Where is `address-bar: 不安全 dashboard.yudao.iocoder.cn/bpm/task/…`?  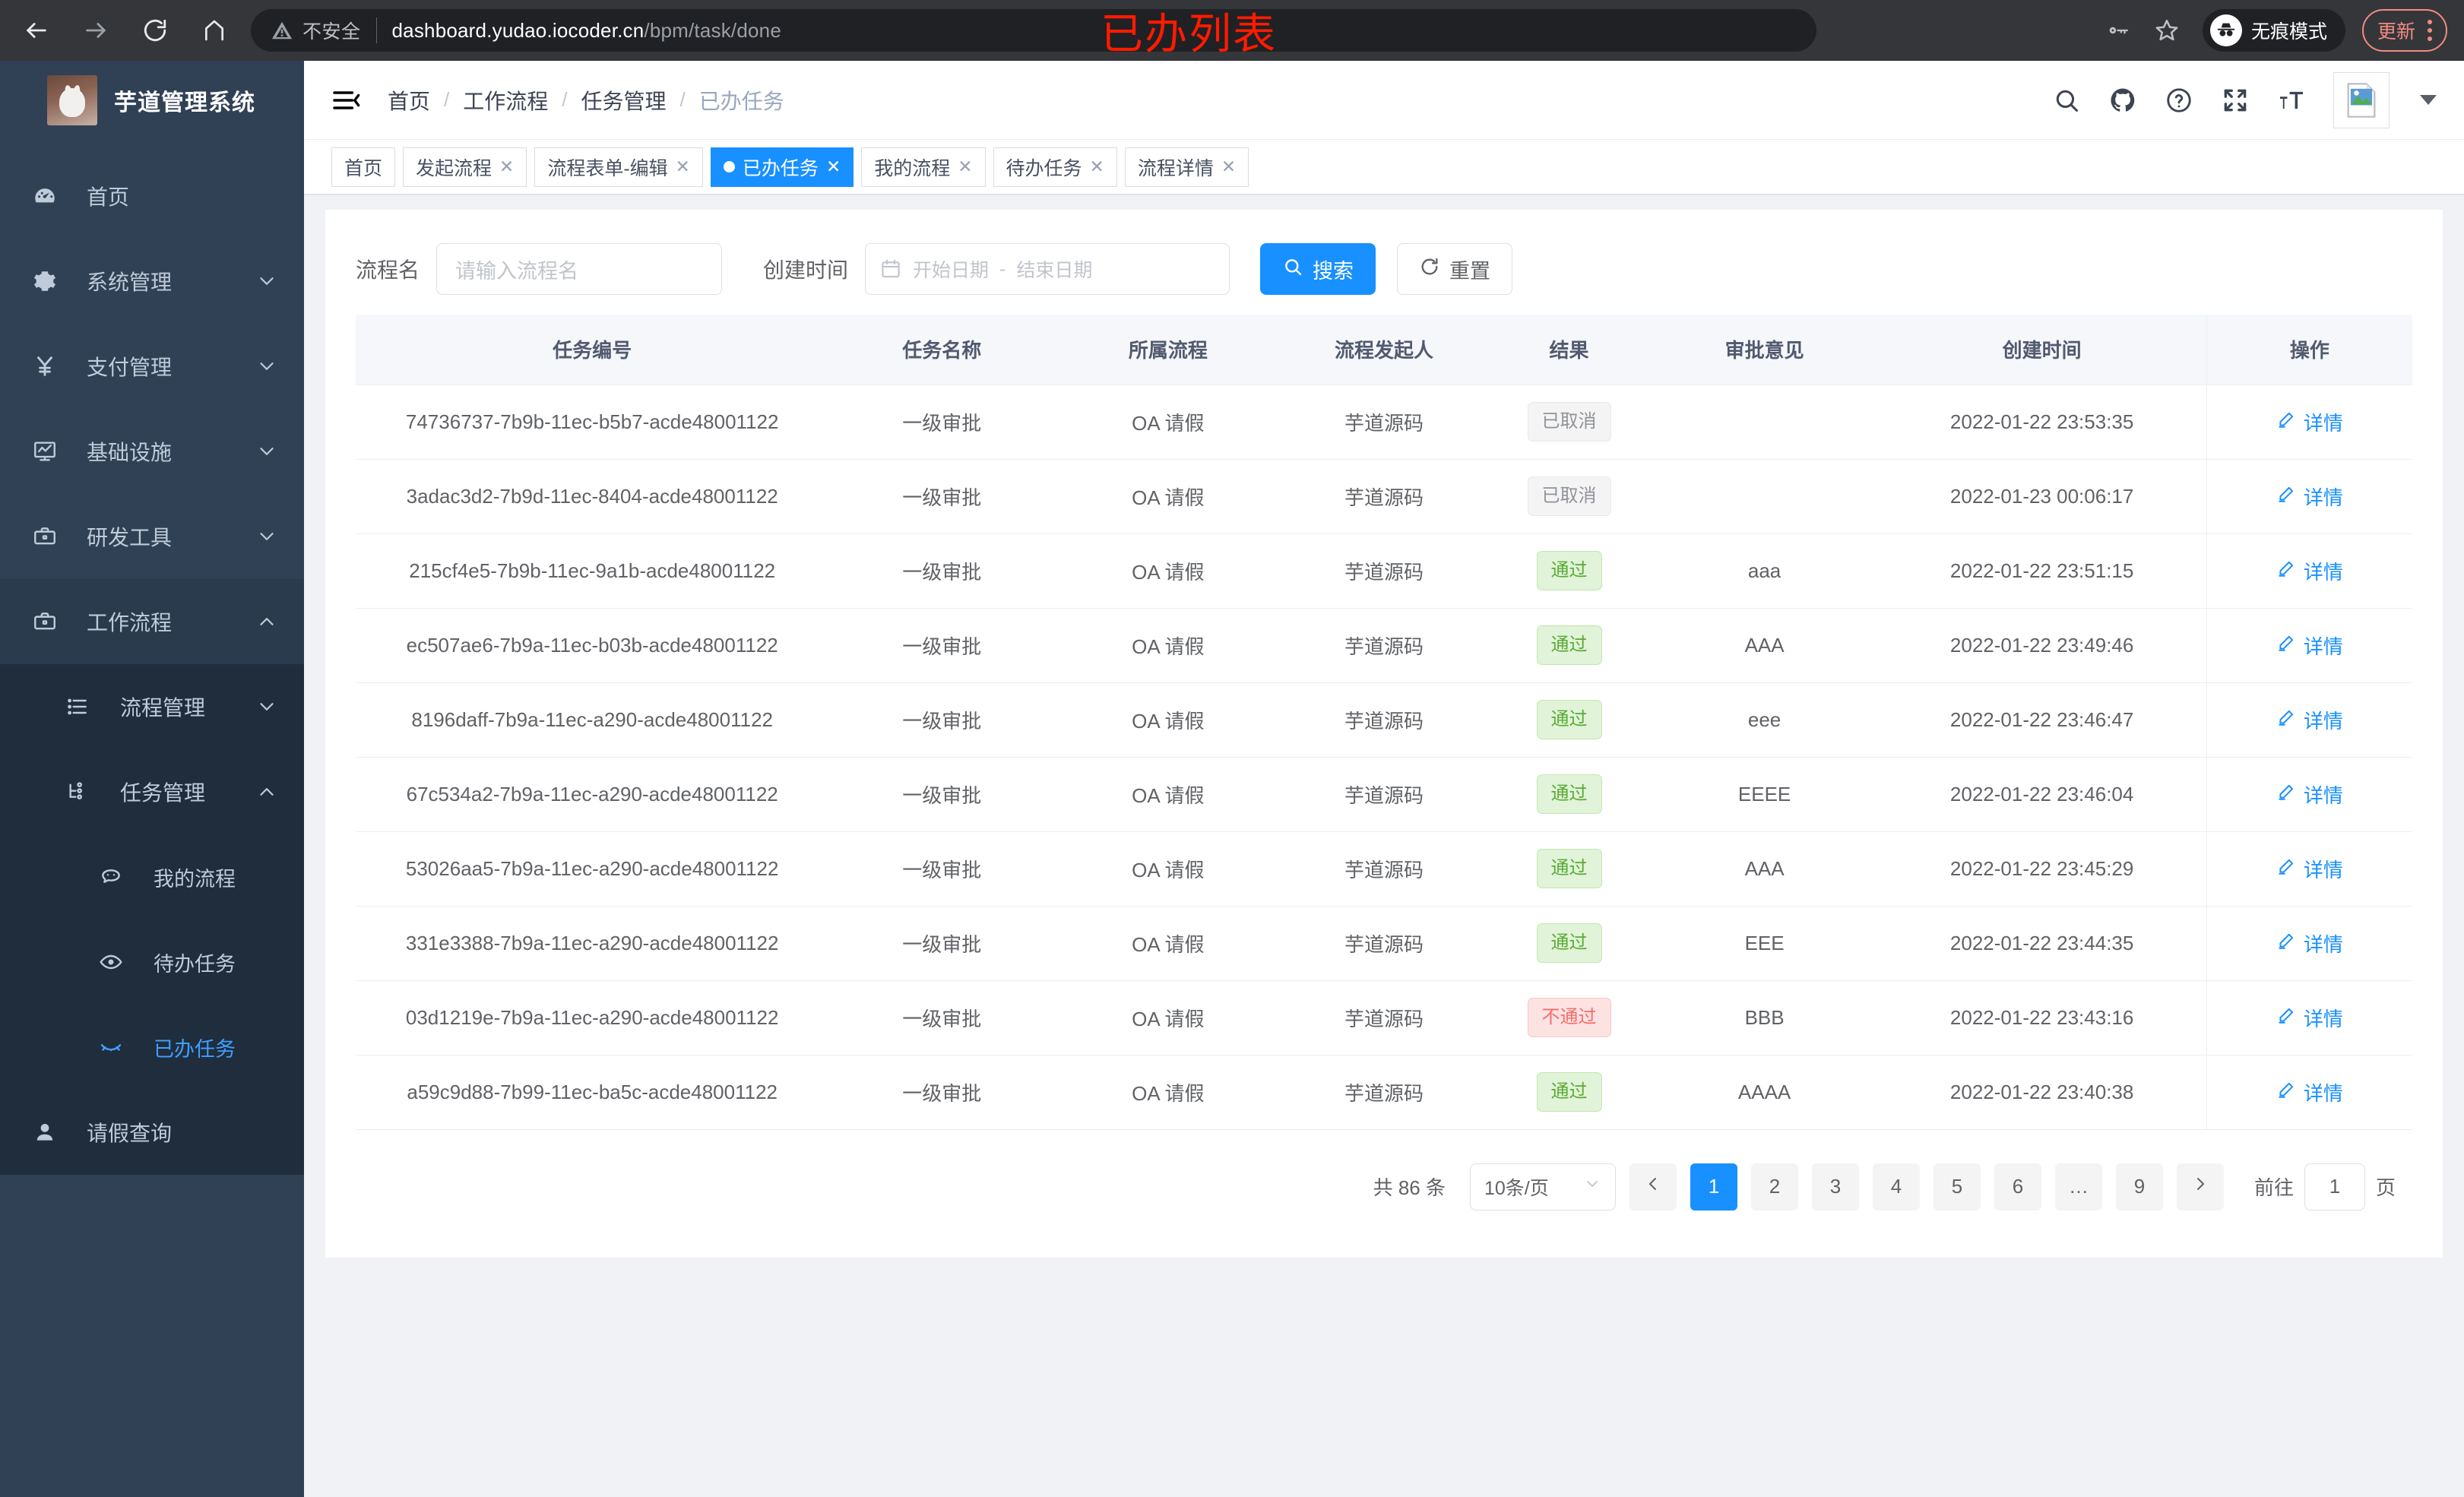 address-bar: 不安全 dashboard.yudao.iocoder.cn/bpm/task/… is located at coordinates (1033, 30).